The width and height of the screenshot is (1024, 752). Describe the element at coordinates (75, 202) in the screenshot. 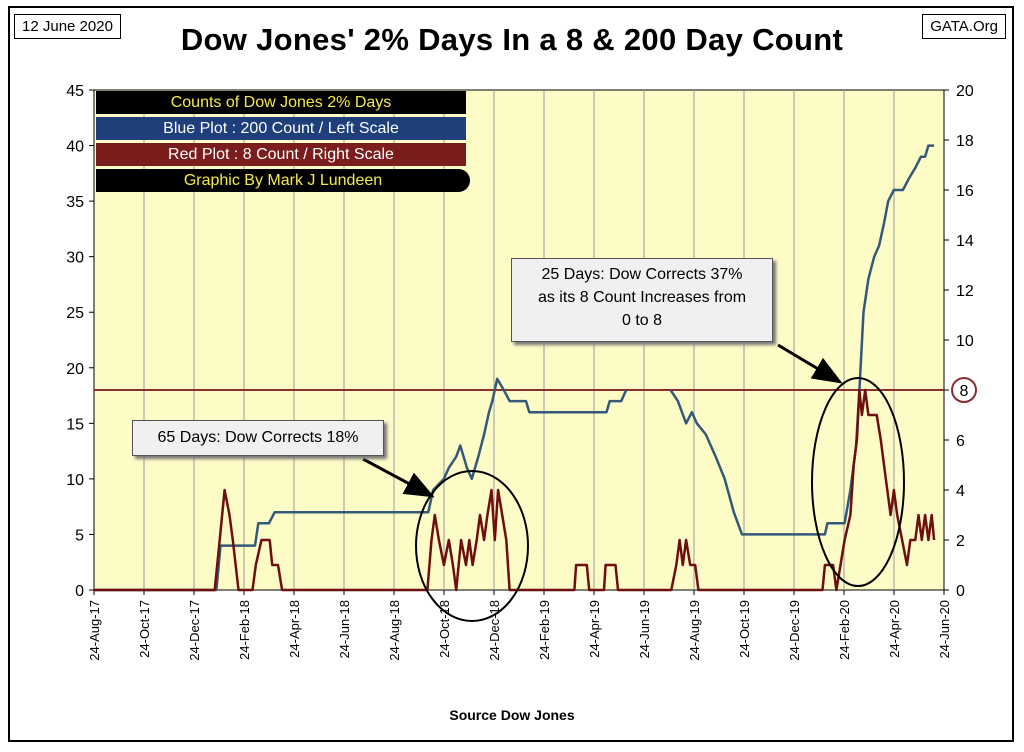

I see `y-left-tick-label: 35` at that location.